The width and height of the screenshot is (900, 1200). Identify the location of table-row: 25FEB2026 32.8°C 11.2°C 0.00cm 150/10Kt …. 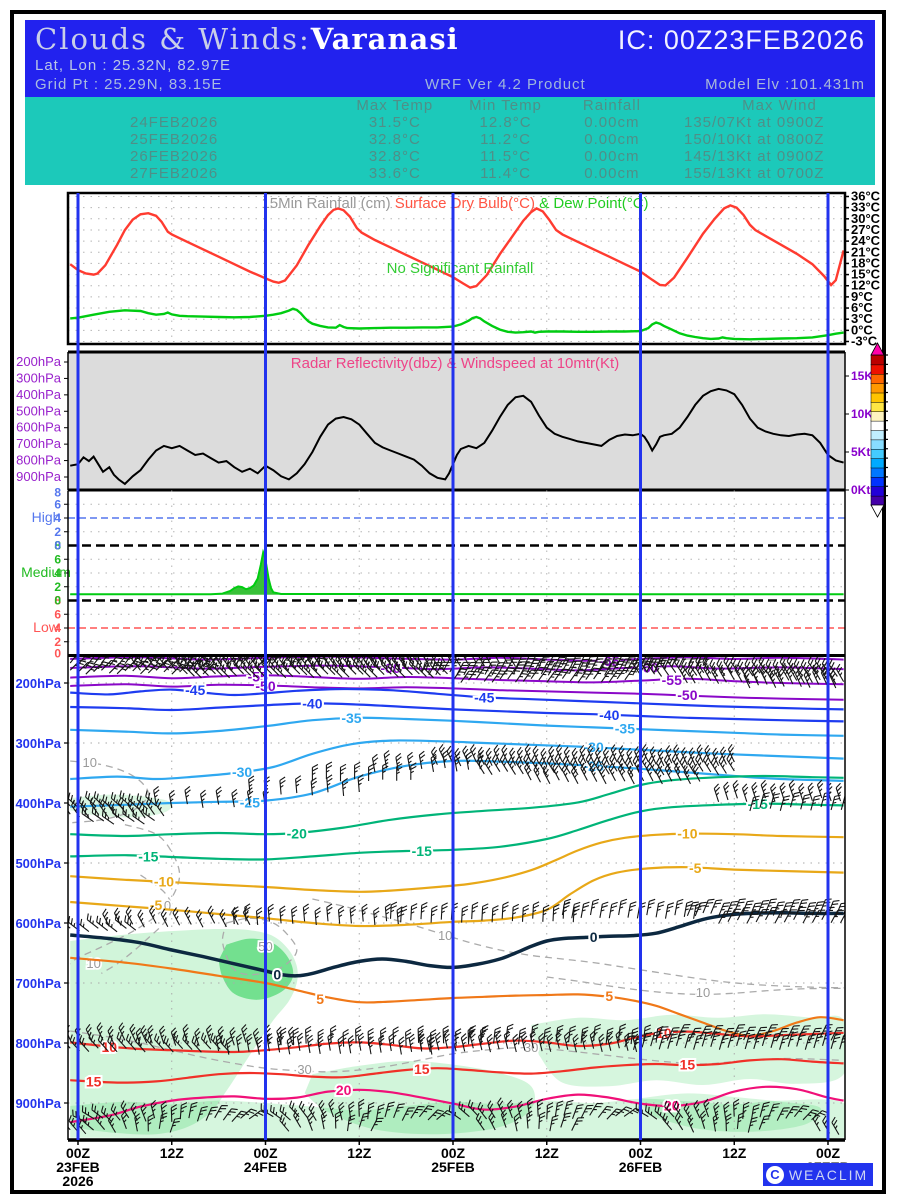
(450, 139).